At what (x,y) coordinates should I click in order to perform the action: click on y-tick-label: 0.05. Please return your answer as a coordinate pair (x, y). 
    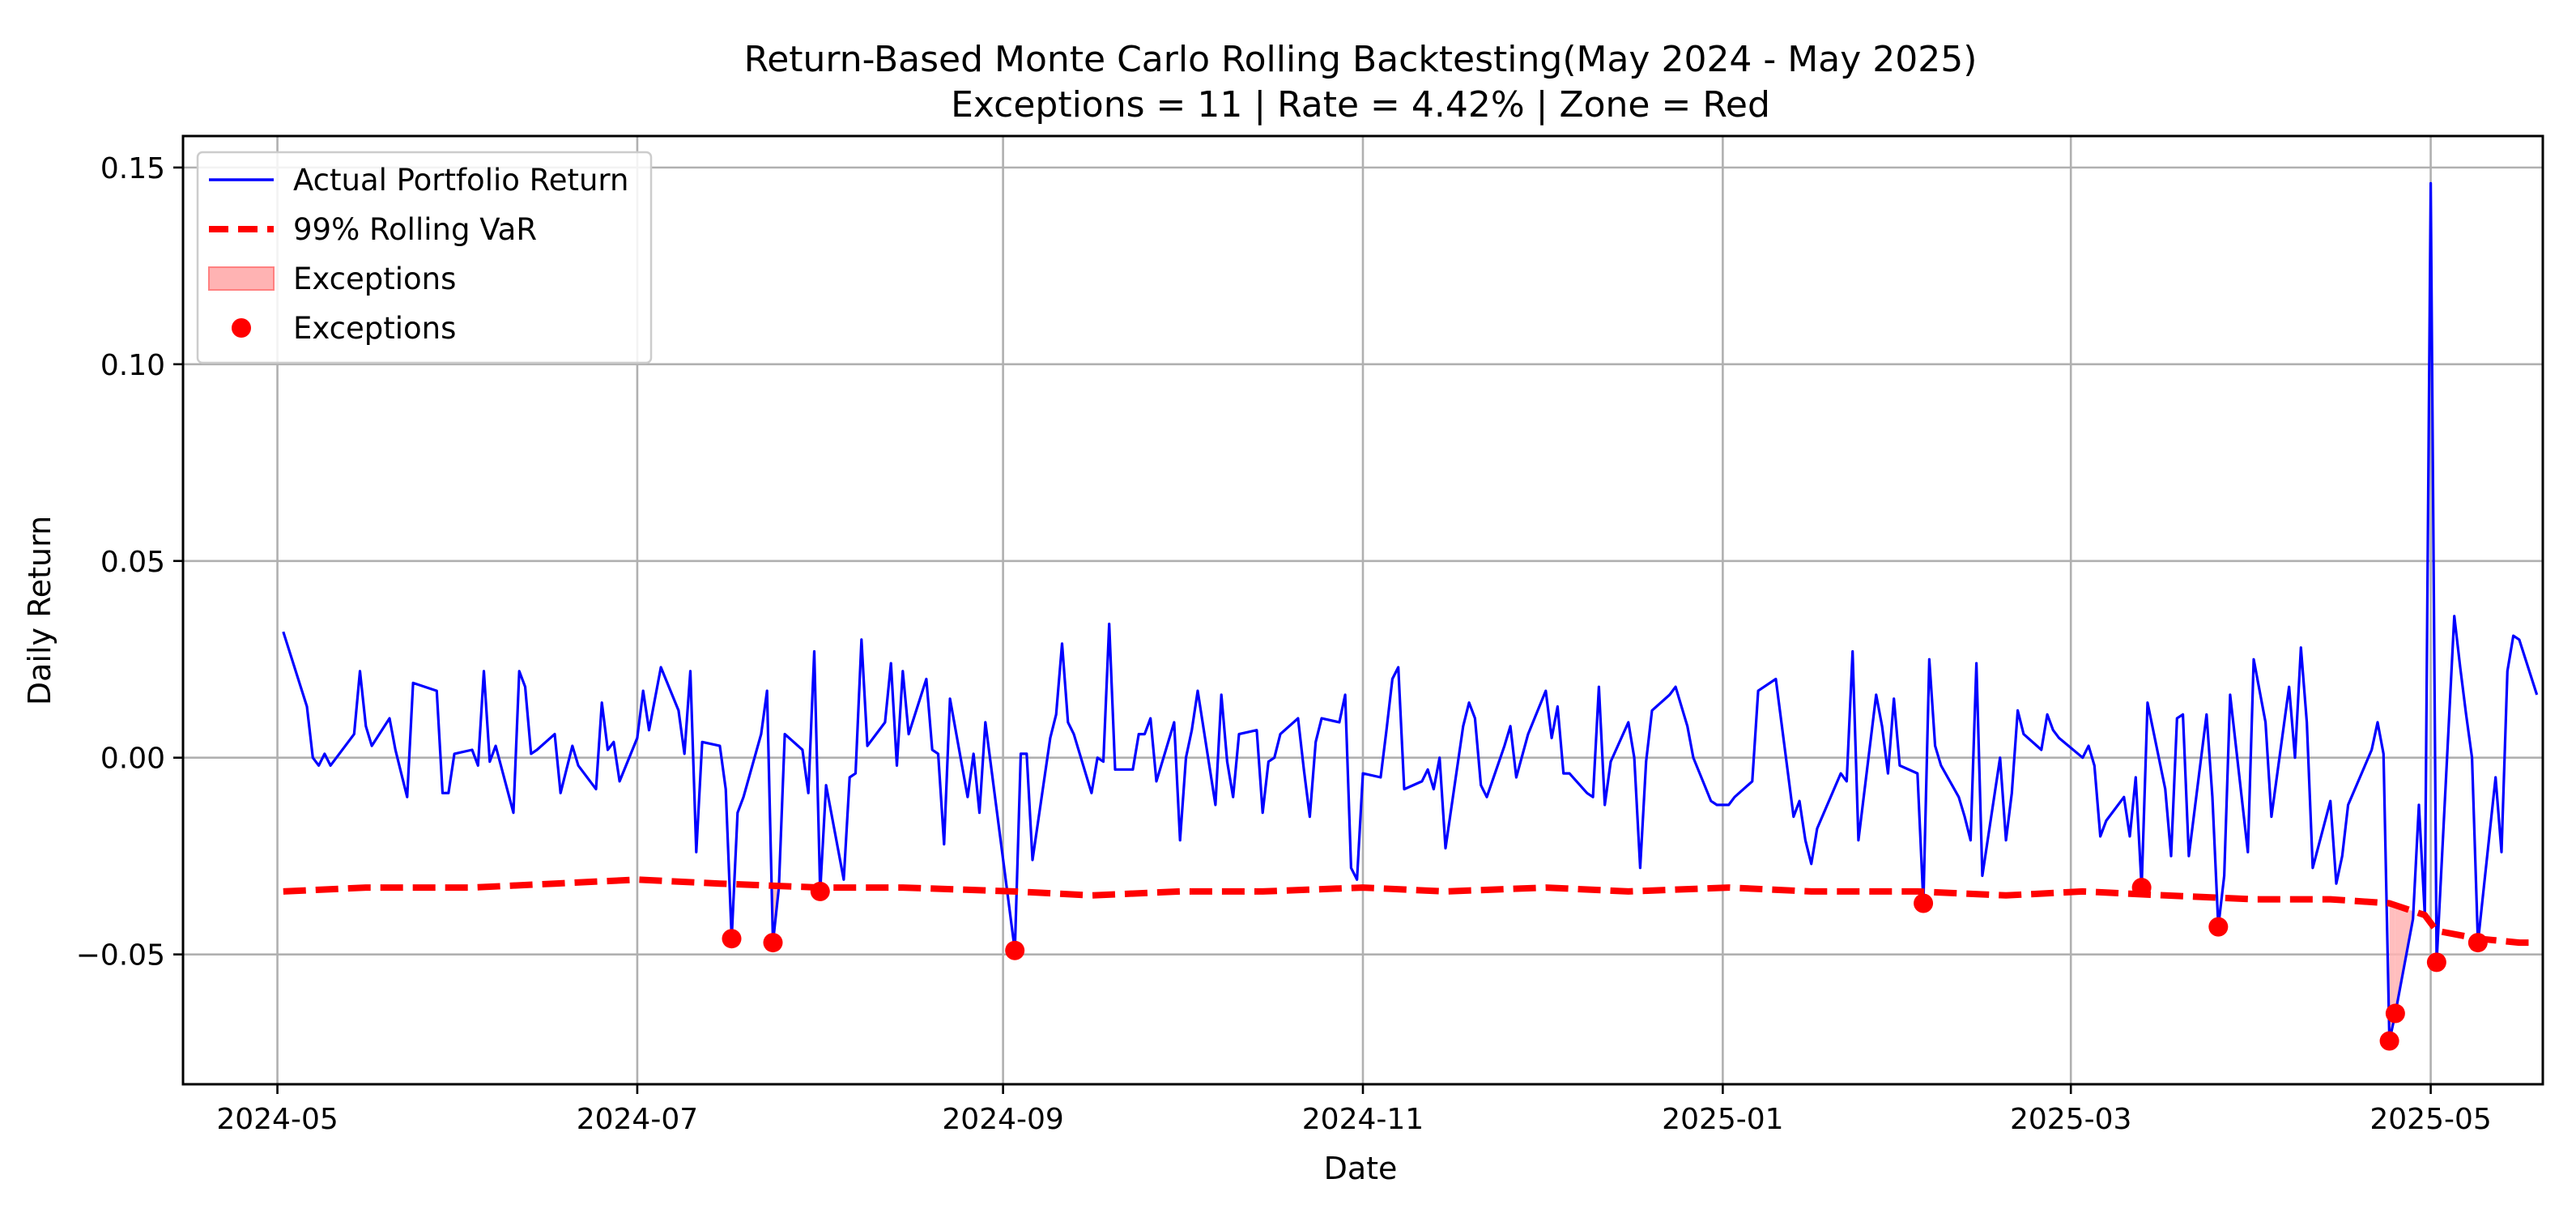
    Looking at the image, I should click on (132, 563).